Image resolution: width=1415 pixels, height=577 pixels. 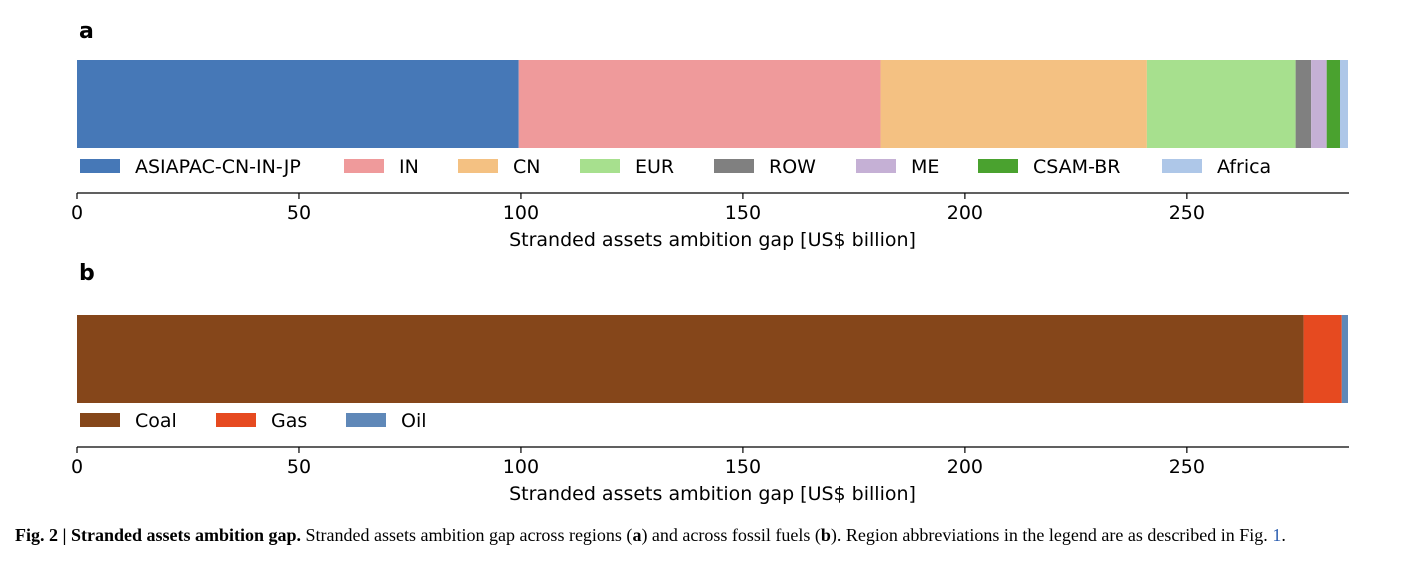 What do you see at coordinates (731, 535) in the screenshot?
I see `caption-text-2: ) and across fossil fuels (` at bounding box center [731, 535].